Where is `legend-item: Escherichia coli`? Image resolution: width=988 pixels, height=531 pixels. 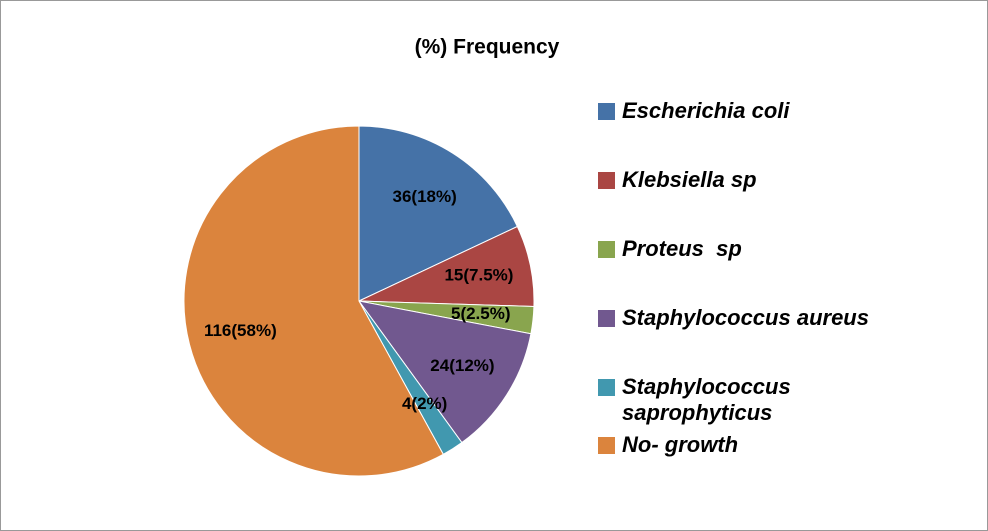 legend-item: Escherichia coli is located at coordinates (763, 111).